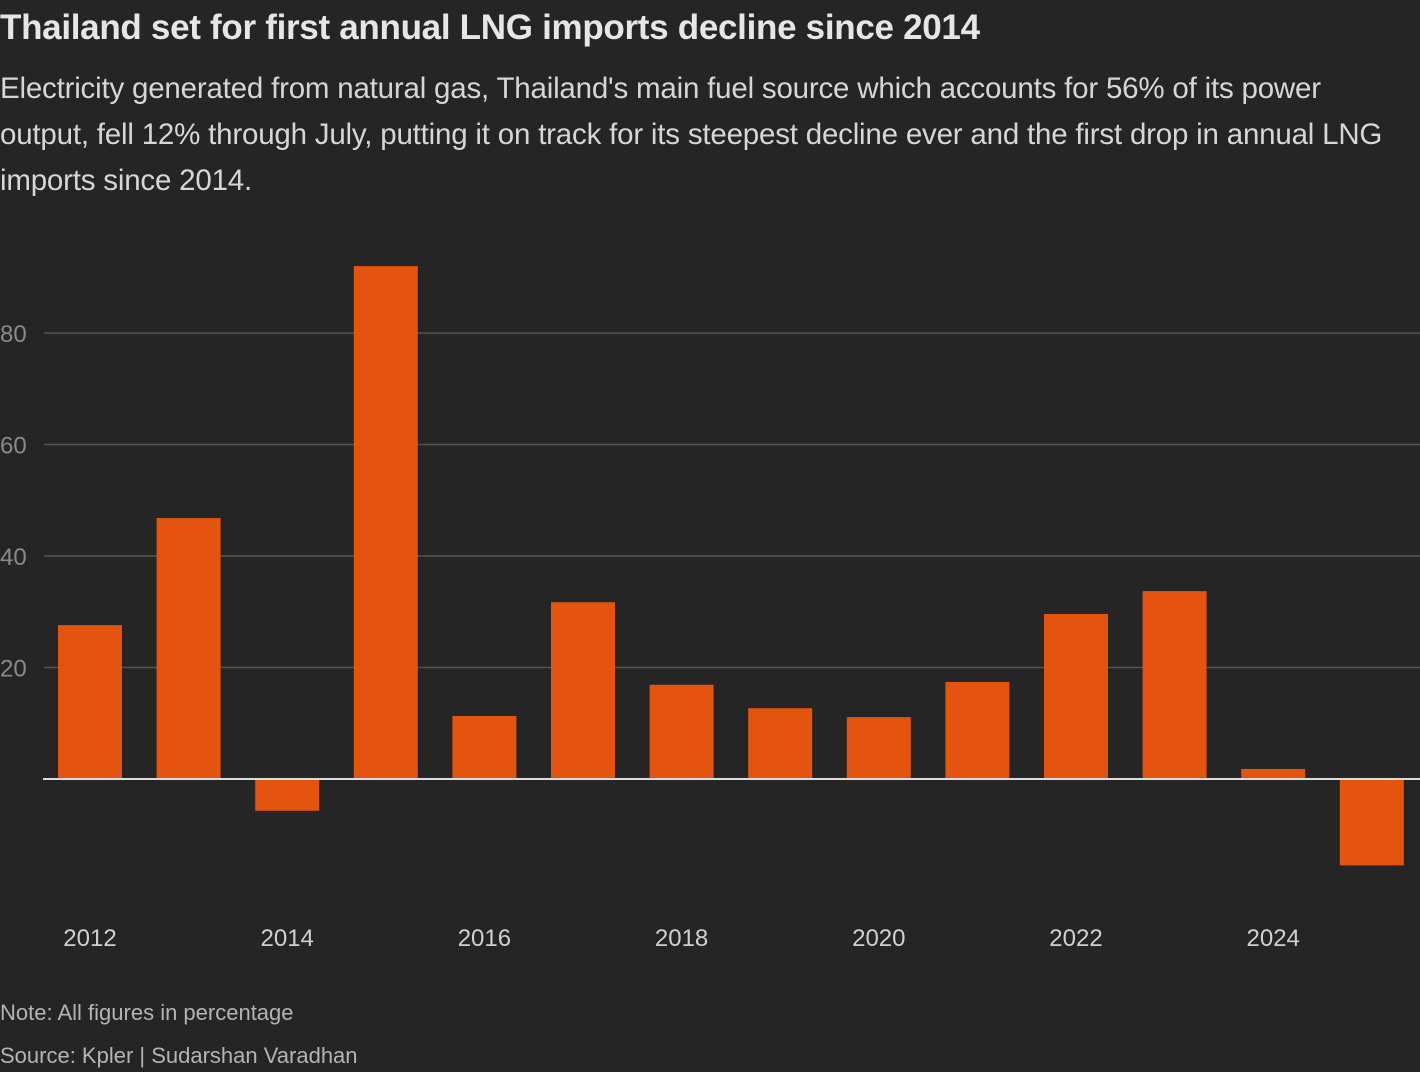  Describe the element at coordinates (13, 669) in the screenshot. I see `y-tick-label: 20` at that location.